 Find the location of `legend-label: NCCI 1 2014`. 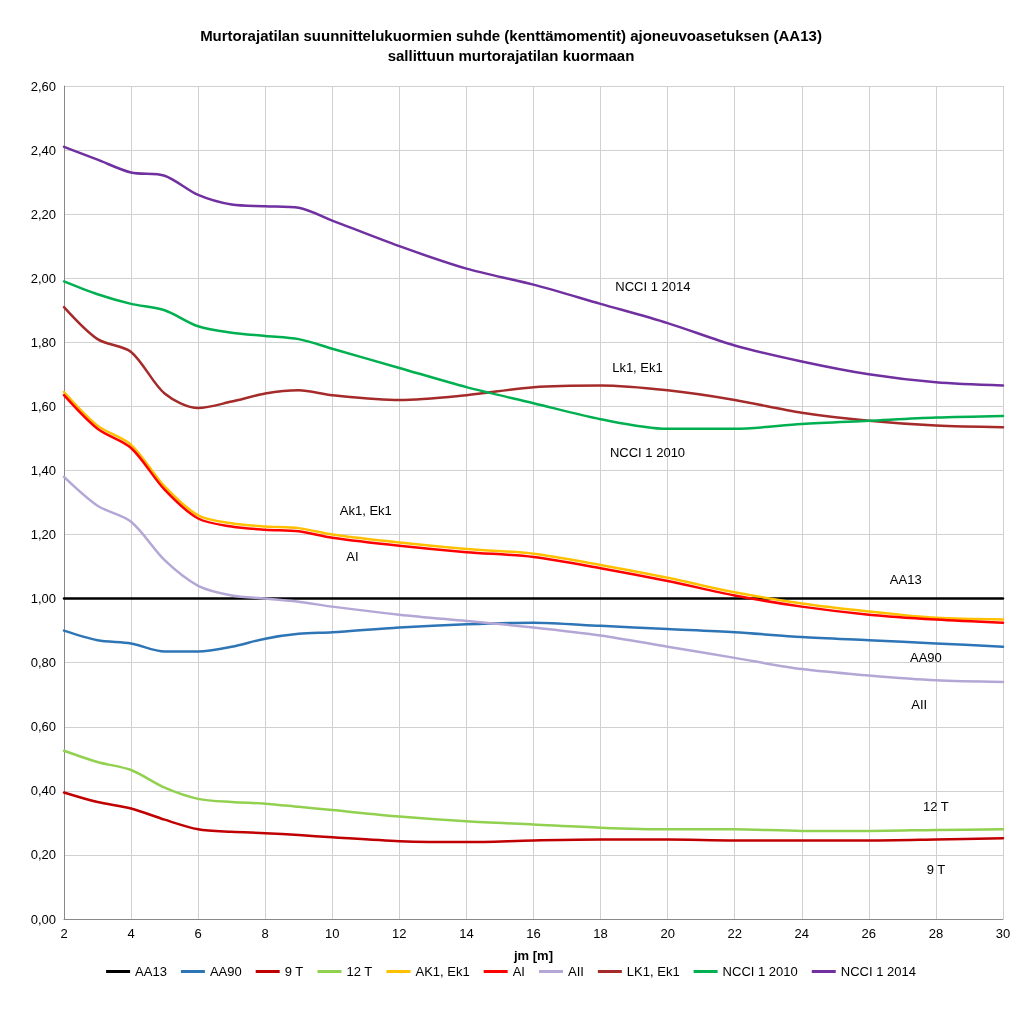

legend-label: NCCI 1 2014 is located at coordinates (878, 971).